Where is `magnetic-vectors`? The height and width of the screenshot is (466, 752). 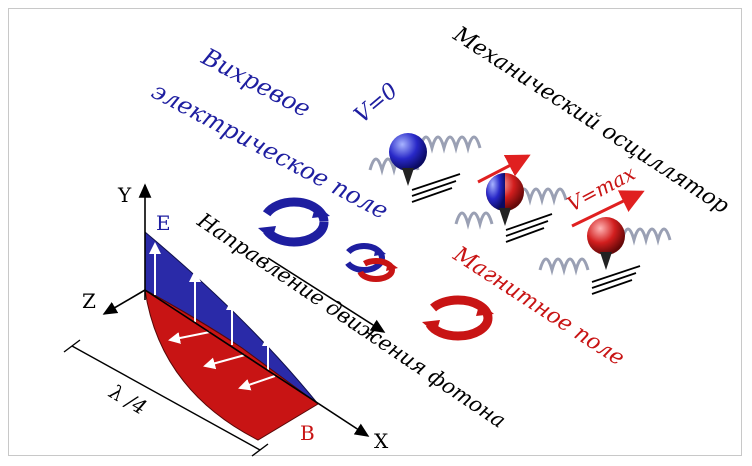 magnetic-vectors is located at coordinates (222, 361).